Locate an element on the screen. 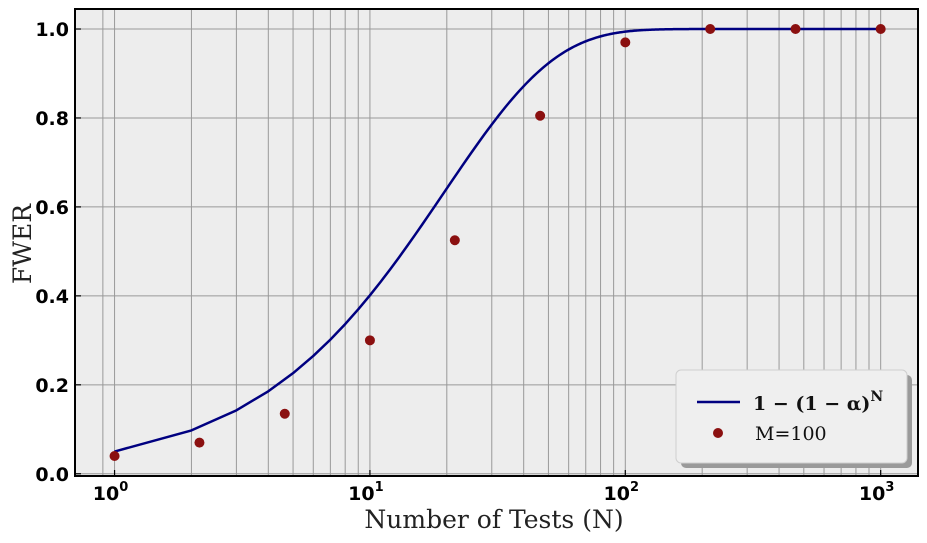 The height and width of the screenshot is (543, 927). y-tick-label: 0.8 is located at coordinates (52, 119).